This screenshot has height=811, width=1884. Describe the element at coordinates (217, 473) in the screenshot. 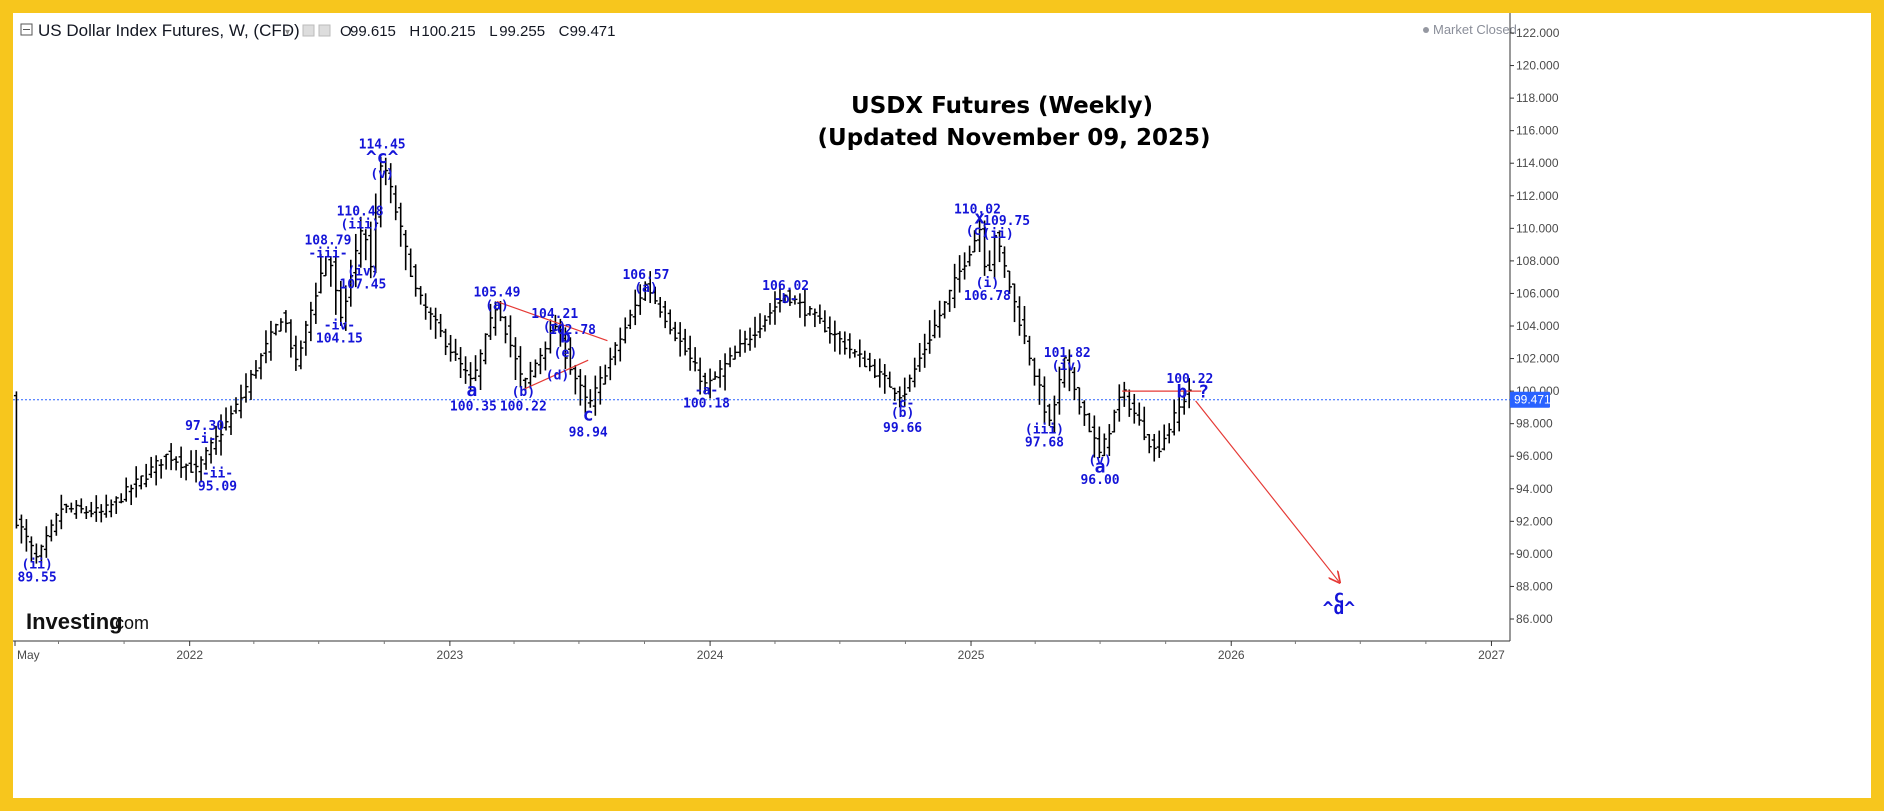

I see `wave-label: -ii-` at that location.